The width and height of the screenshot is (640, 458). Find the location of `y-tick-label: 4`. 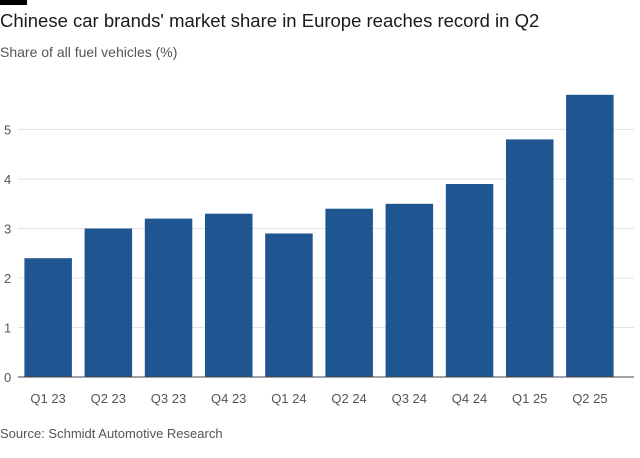

y-tick-label: 4 is located at coordinates (7, 179).